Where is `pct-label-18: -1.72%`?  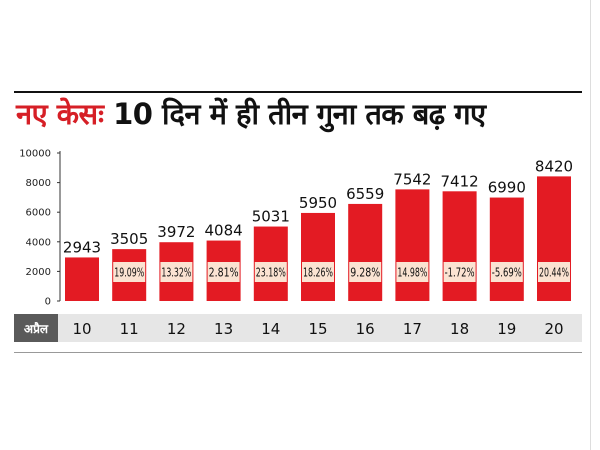 pct-label-18: -1.72% is located at coordinates (460, 273).